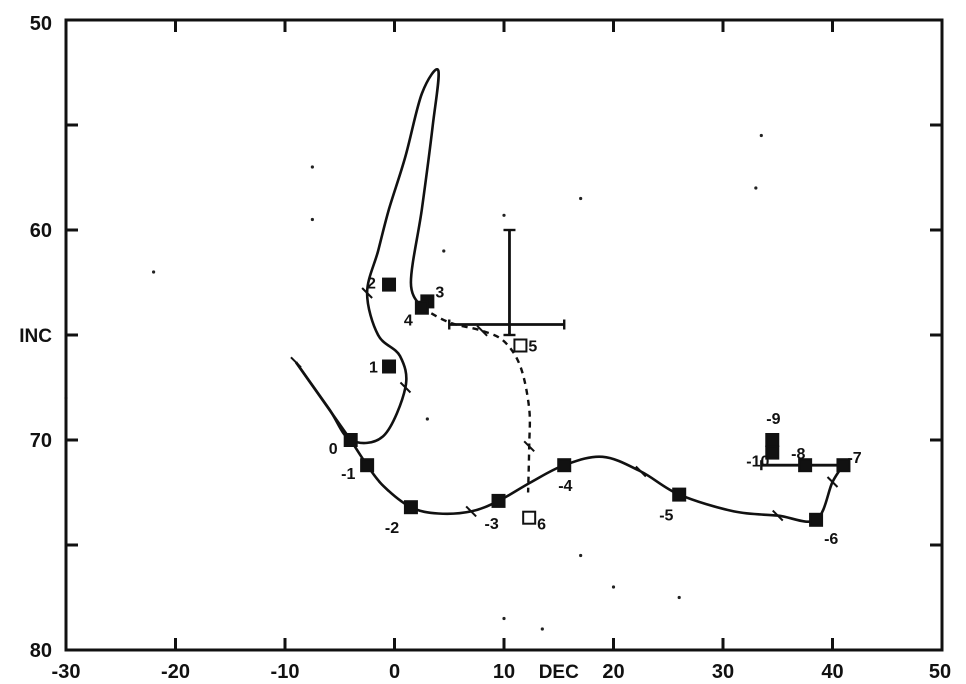 The height and width of the screenshot is (684, 966). I want to click on x-tick-label: -30, so click(66, 672).